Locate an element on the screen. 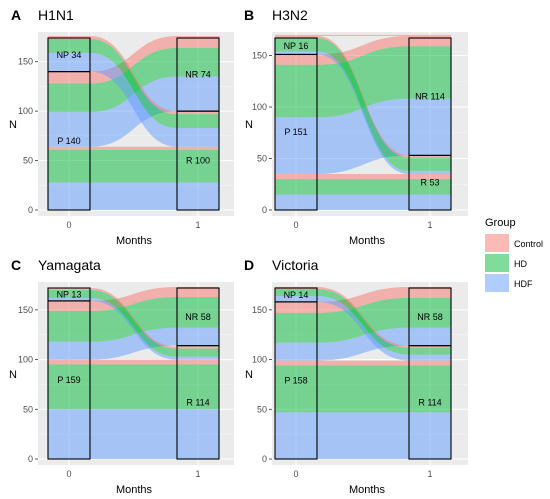 This screenshot has width=550, height=499. legend-title: Group is located at coordinates (500, 223).